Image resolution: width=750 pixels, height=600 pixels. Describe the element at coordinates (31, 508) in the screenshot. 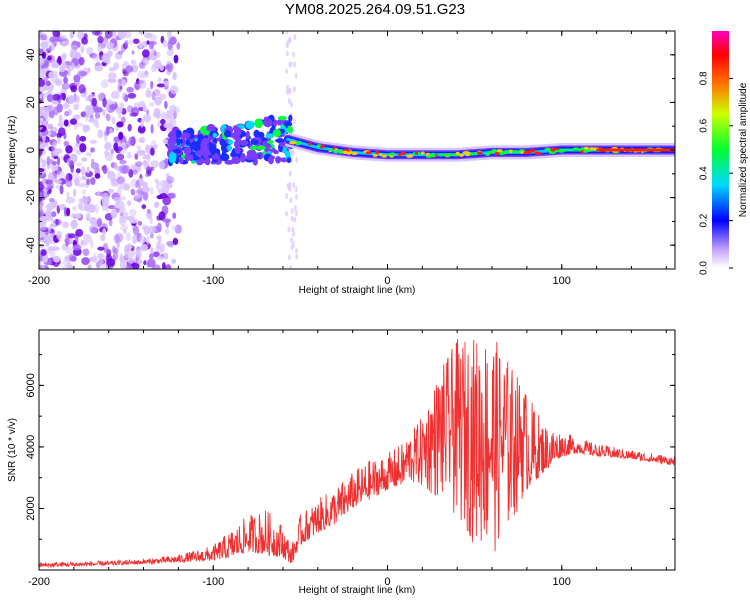

I see `y-tick-label: 2000` at that location.